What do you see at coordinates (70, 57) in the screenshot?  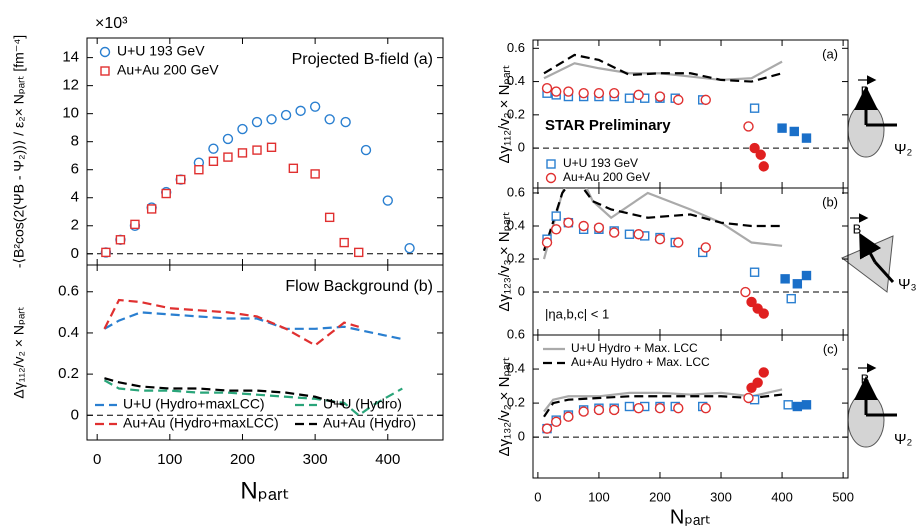 I see `y-tick-label: 14` at bounding box center [70, 57].